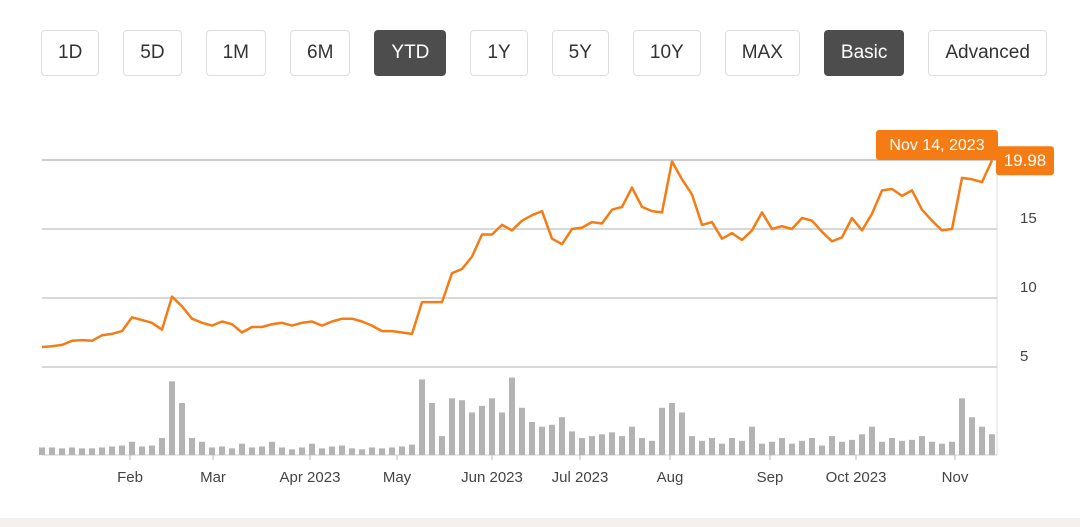 Image resolution: width=1080 pixels, height=527 pixels. I want to click on button: 1M, so click(235, 53).